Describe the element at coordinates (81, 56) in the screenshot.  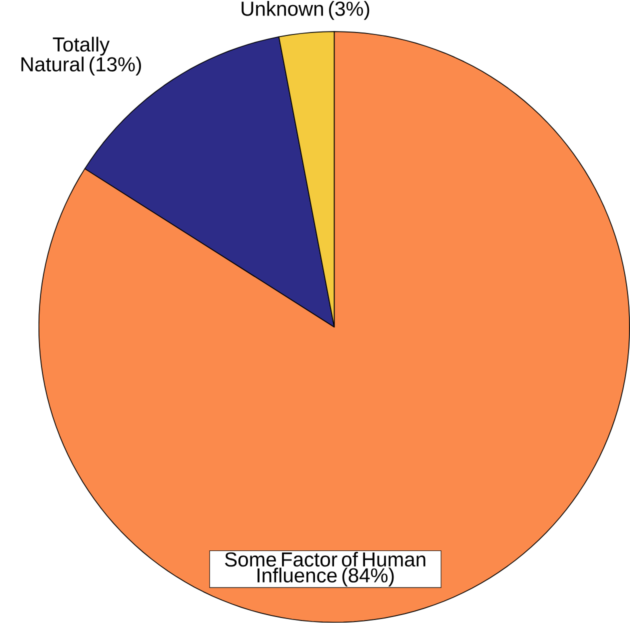
I see `slice-label: Totally Natural (13%)` at that location.